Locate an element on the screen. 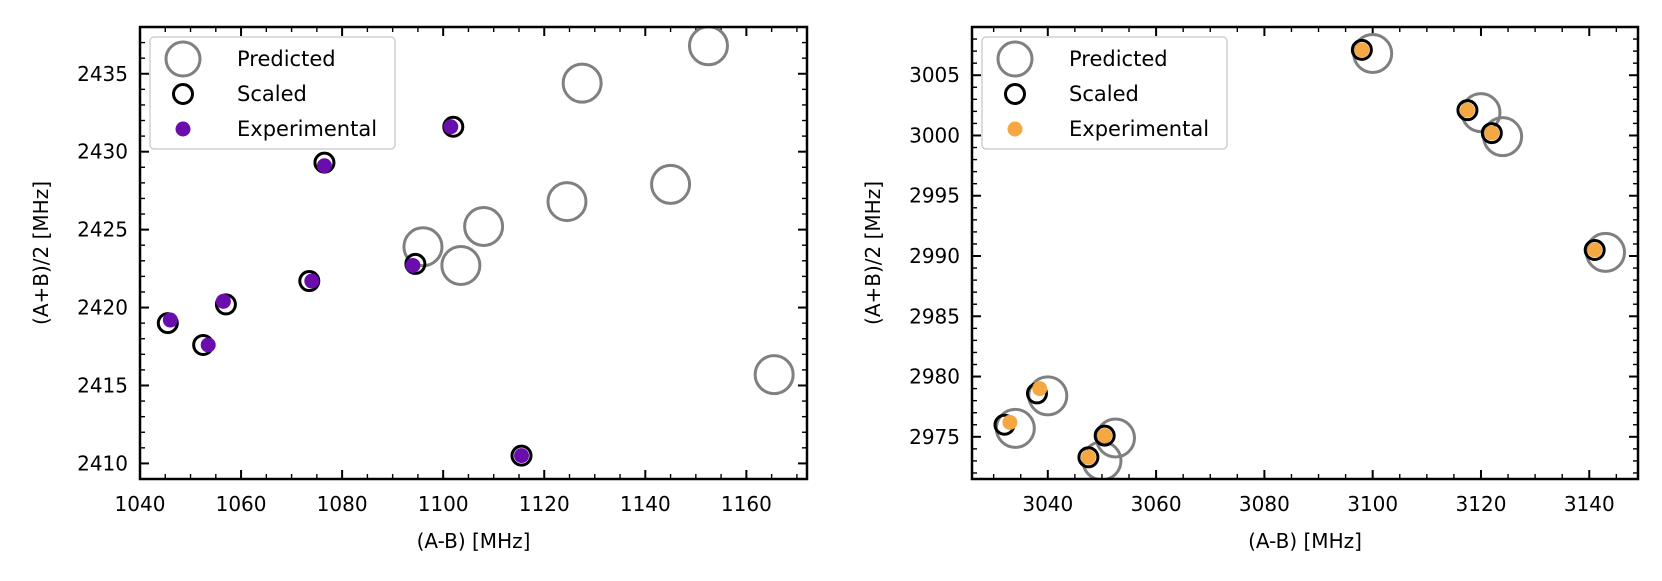  y-tick-label: 3005 is located at coordinates (934, 75).